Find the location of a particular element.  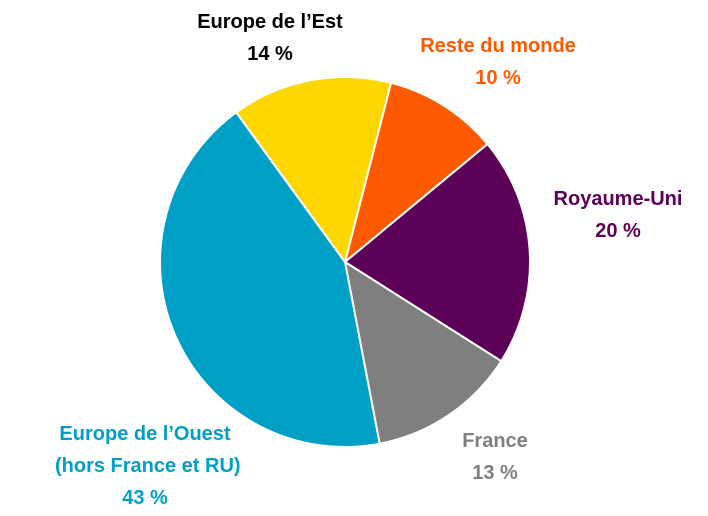

slice-label-line: Royaume-Uni is located at coordinates (618, 199).